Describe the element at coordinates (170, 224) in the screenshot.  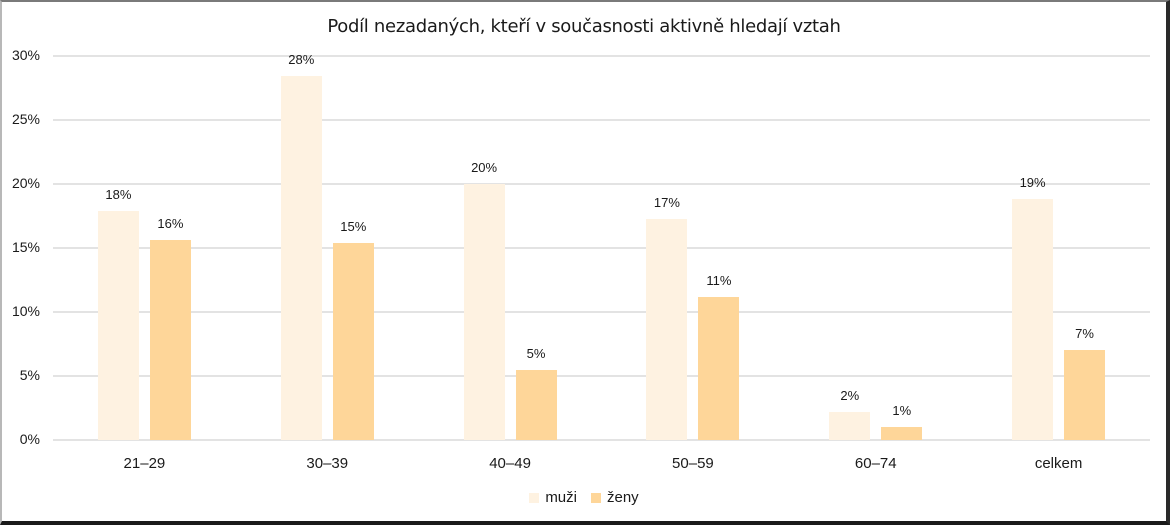
I see `data-label: 16%` at that location.